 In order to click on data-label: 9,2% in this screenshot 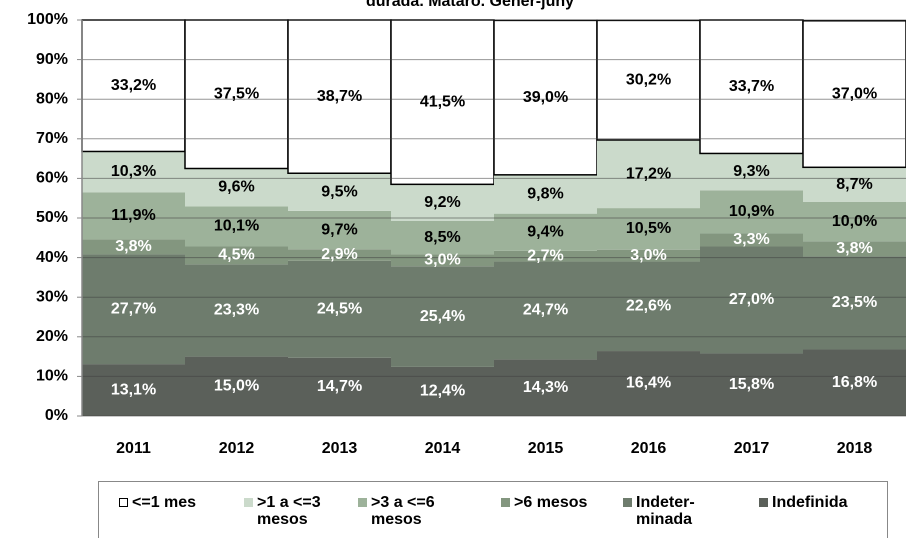, I will do `click(442, 202)`.